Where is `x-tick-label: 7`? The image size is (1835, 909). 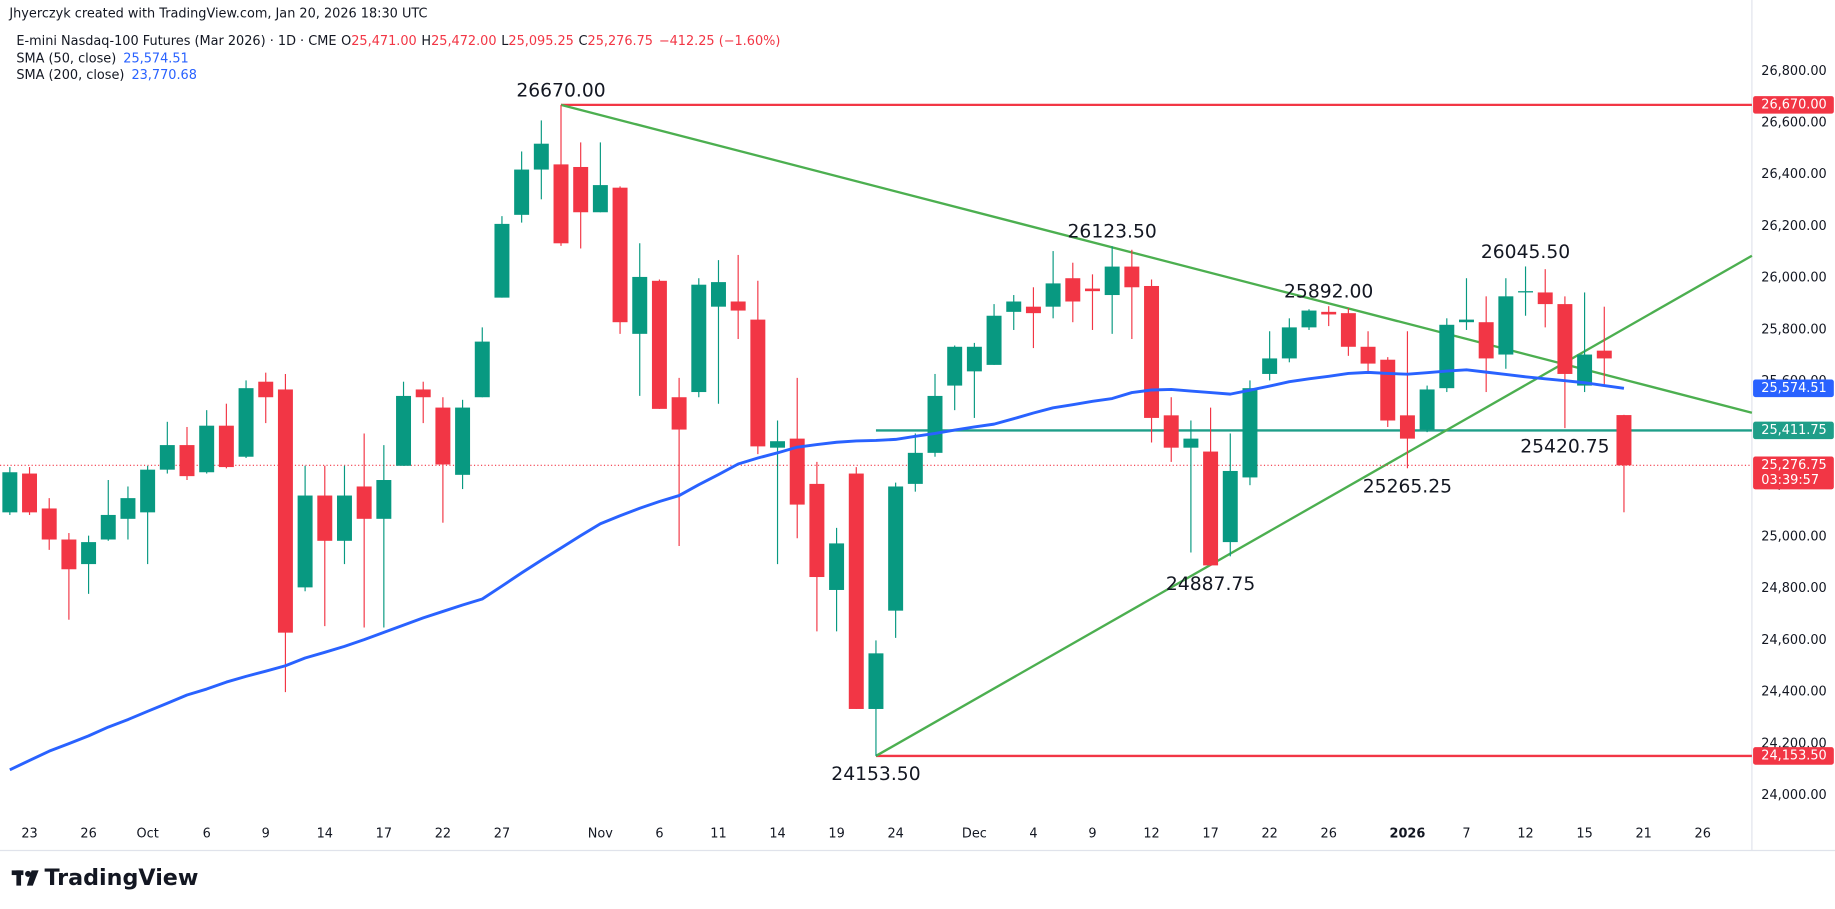 x-tick-label: 7 is located at coordinates (1466, 834).